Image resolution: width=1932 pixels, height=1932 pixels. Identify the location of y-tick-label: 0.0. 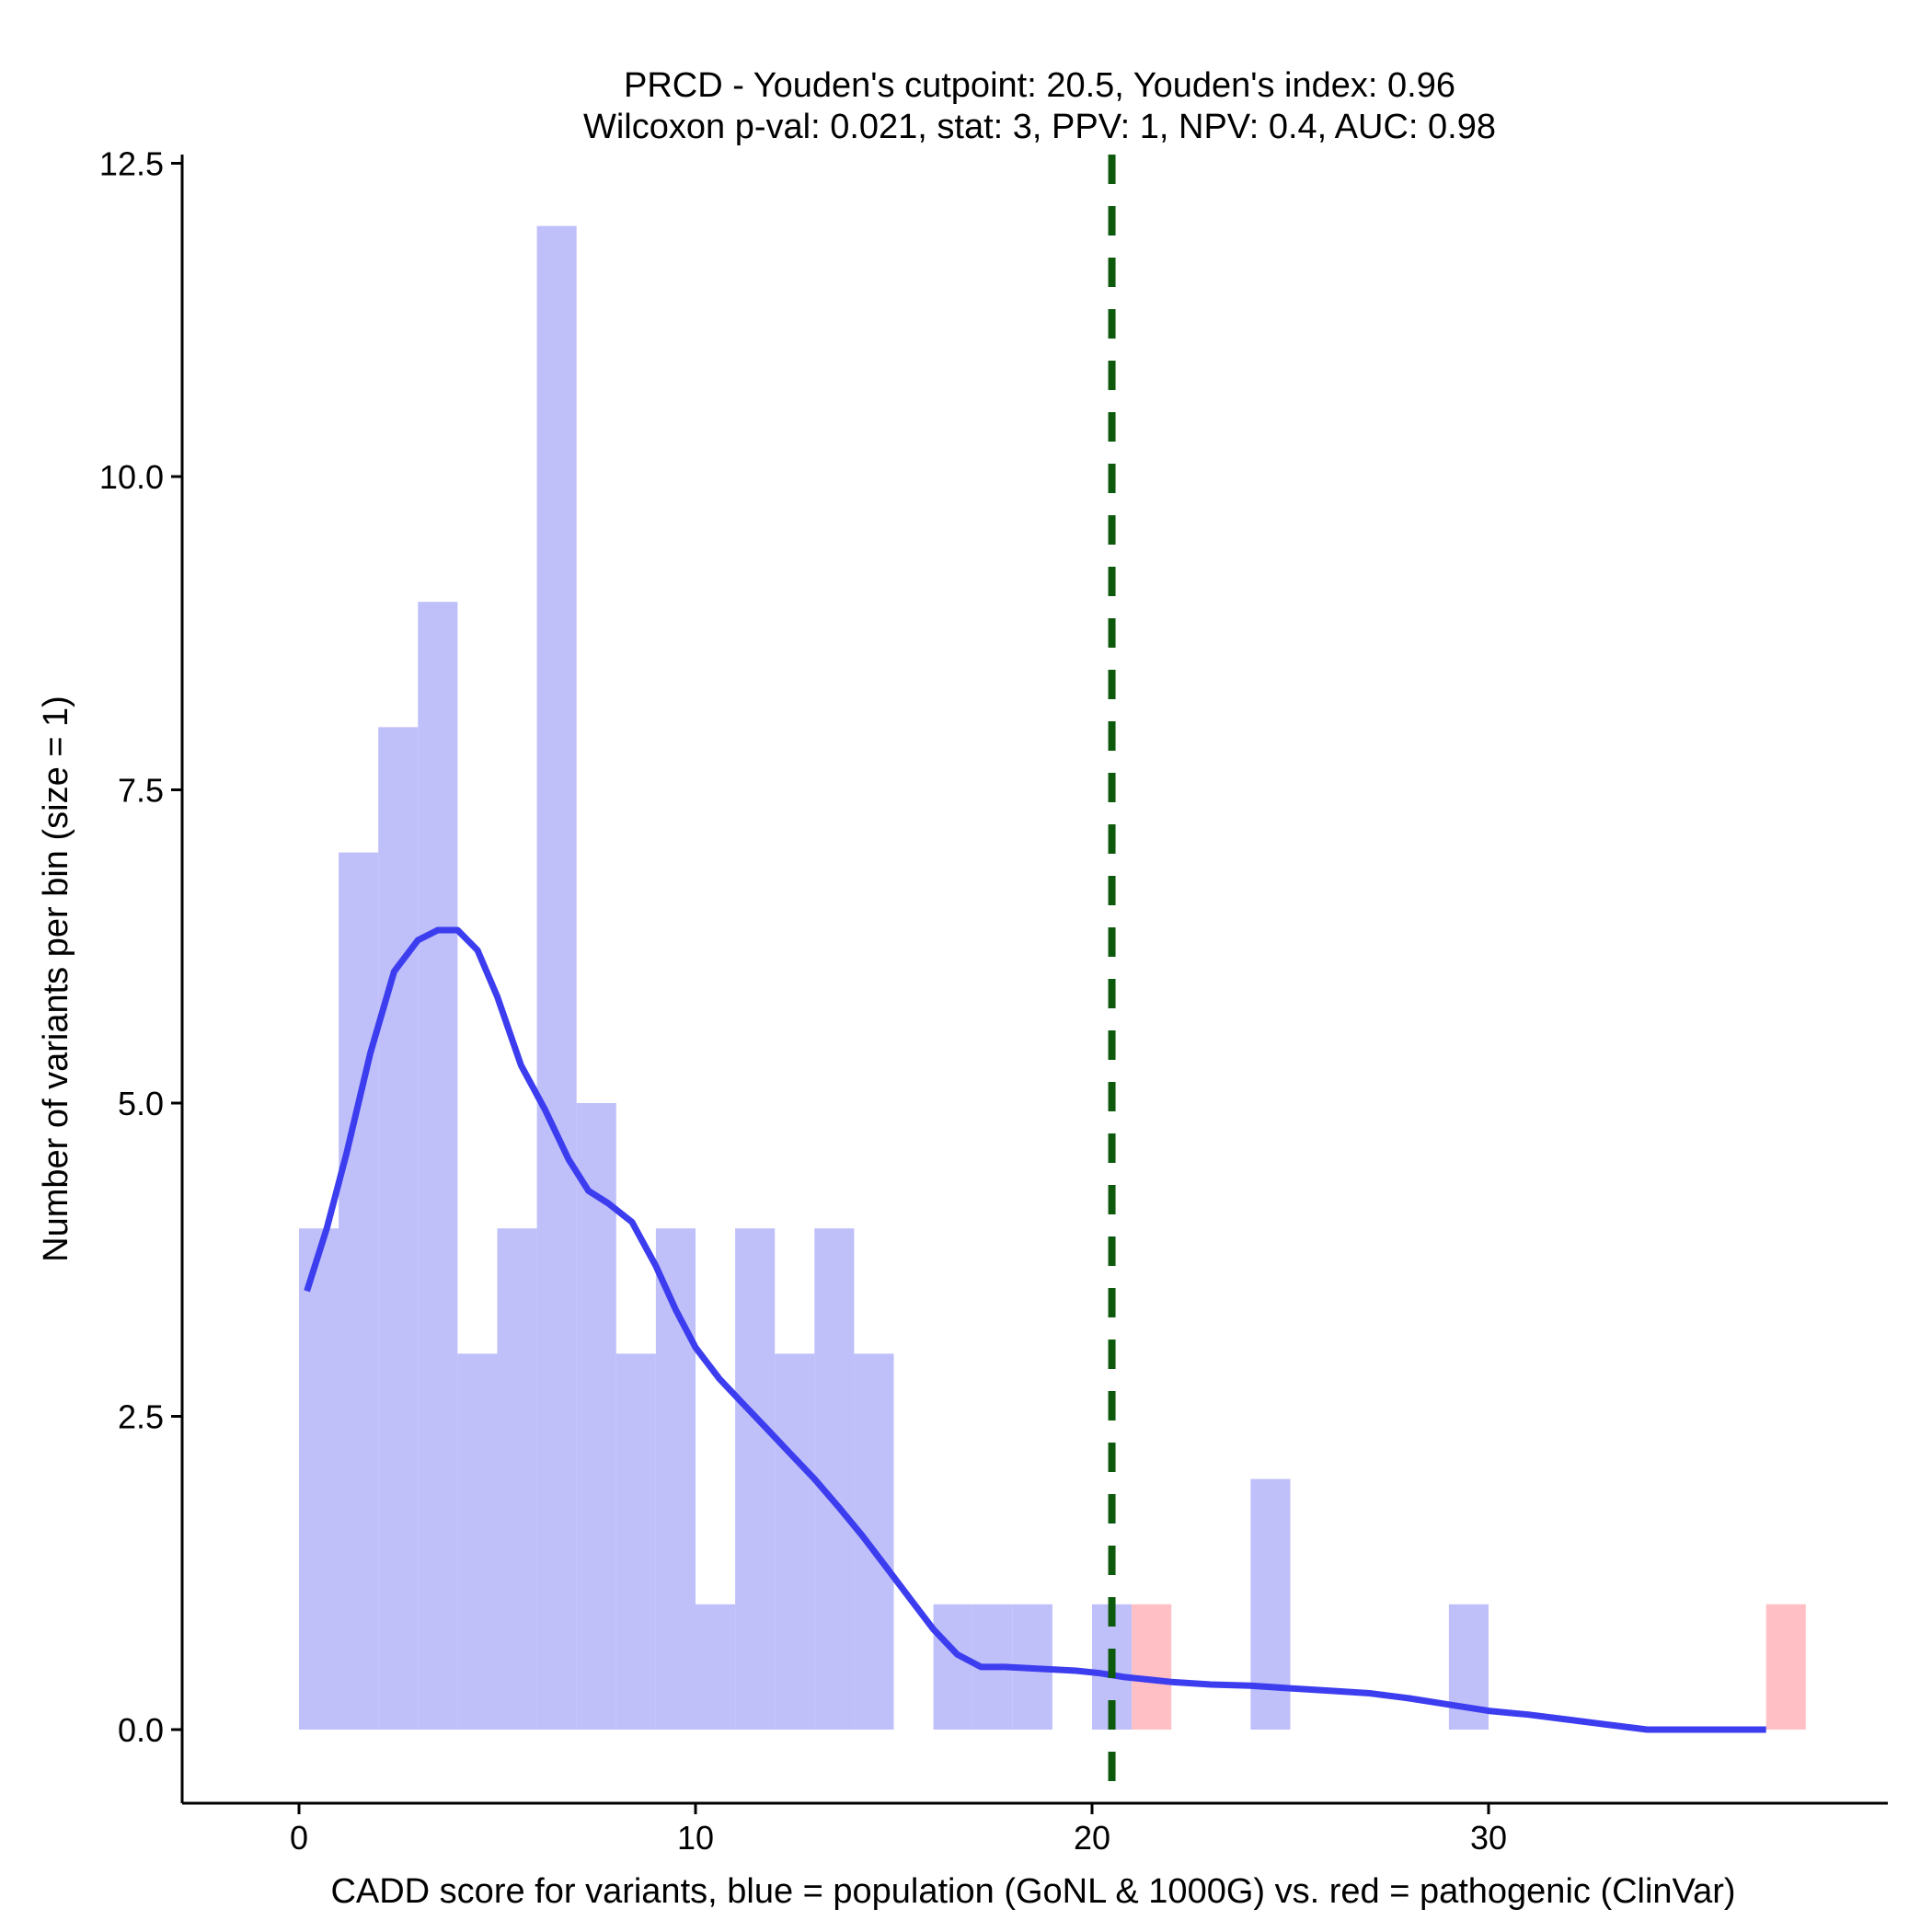
(141, 1730).